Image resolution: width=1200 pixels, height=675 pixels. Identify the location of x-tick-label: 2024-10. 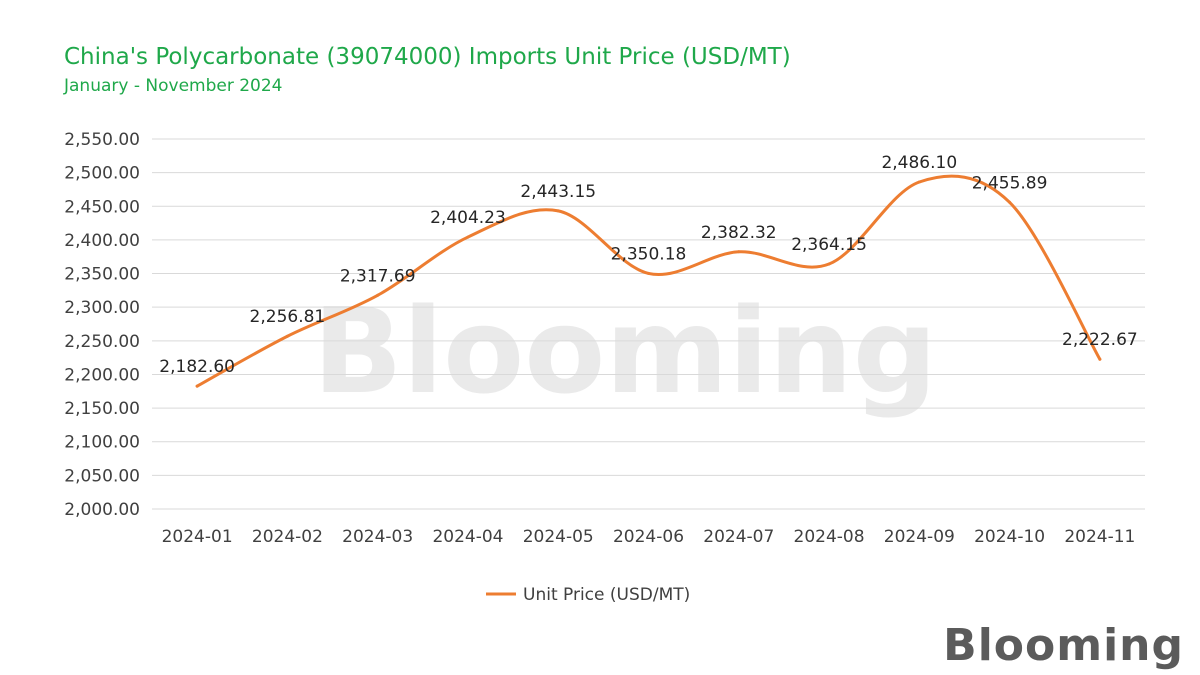
(1009, 537).